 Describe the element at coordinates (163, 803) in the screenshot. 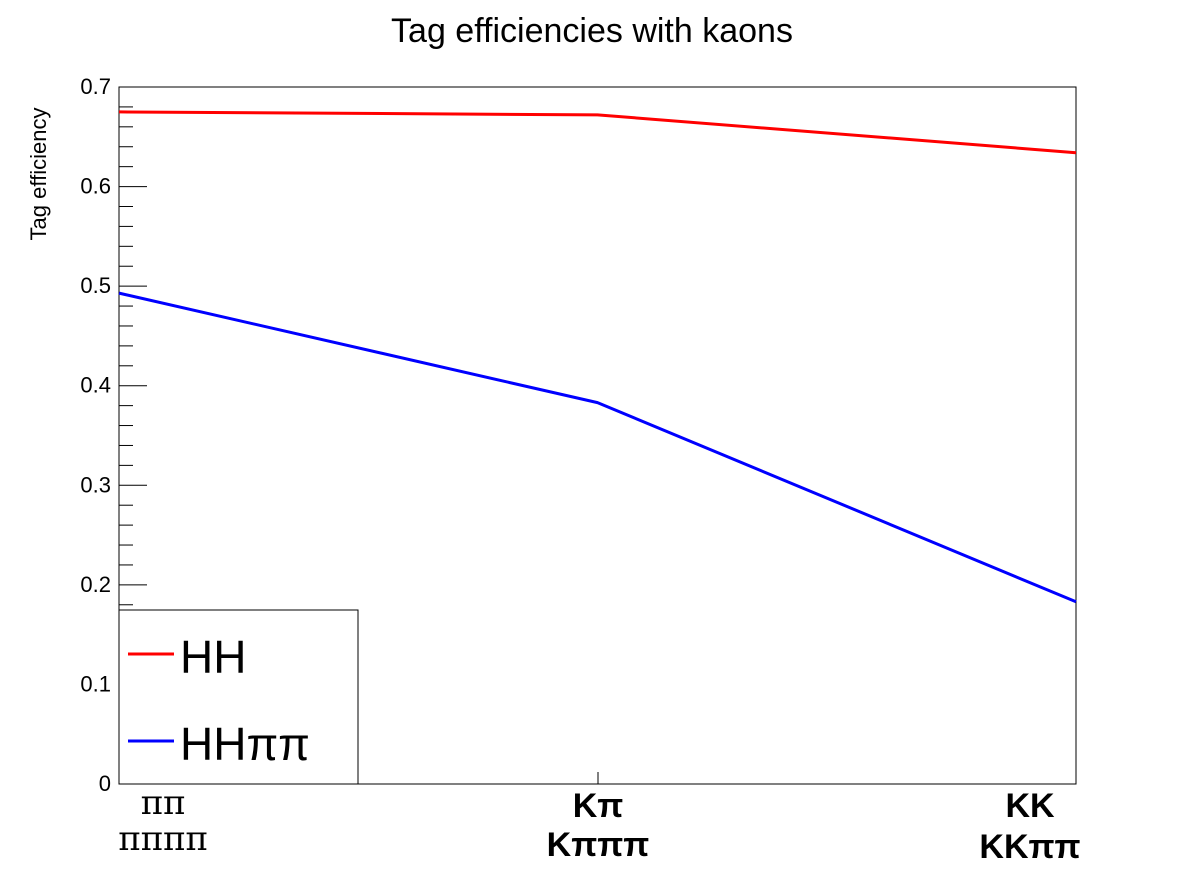

I see `x-category-label-line1: ππ` at that location.